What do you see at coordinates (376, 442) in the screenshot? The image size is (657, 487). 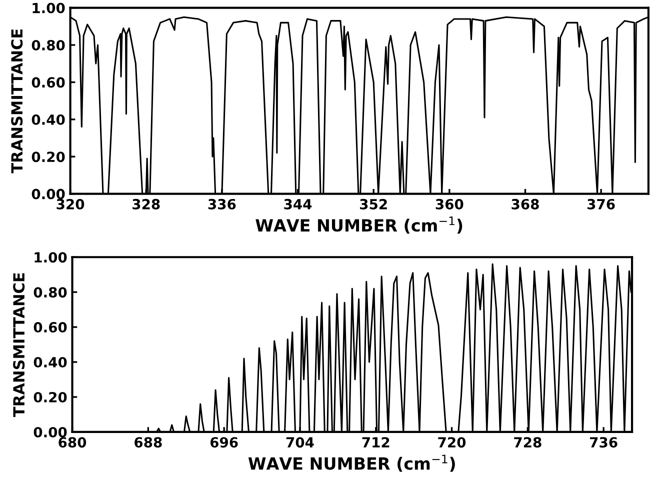 I see `x-tick-label: 712` at bounding box center [376, 442].